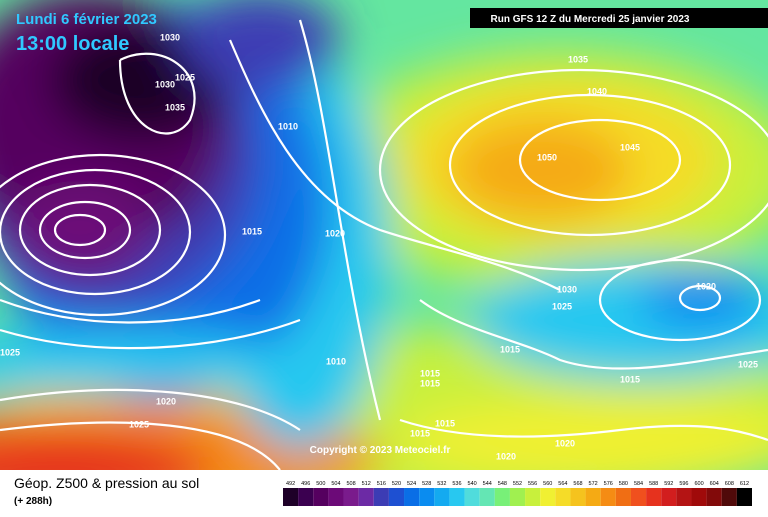 The height and width of the screenshot is (517, 768). What do you see at coordinates (593, 484) in the screenshot?
I see `legend-label: 572` at bounding box center [593, 484].